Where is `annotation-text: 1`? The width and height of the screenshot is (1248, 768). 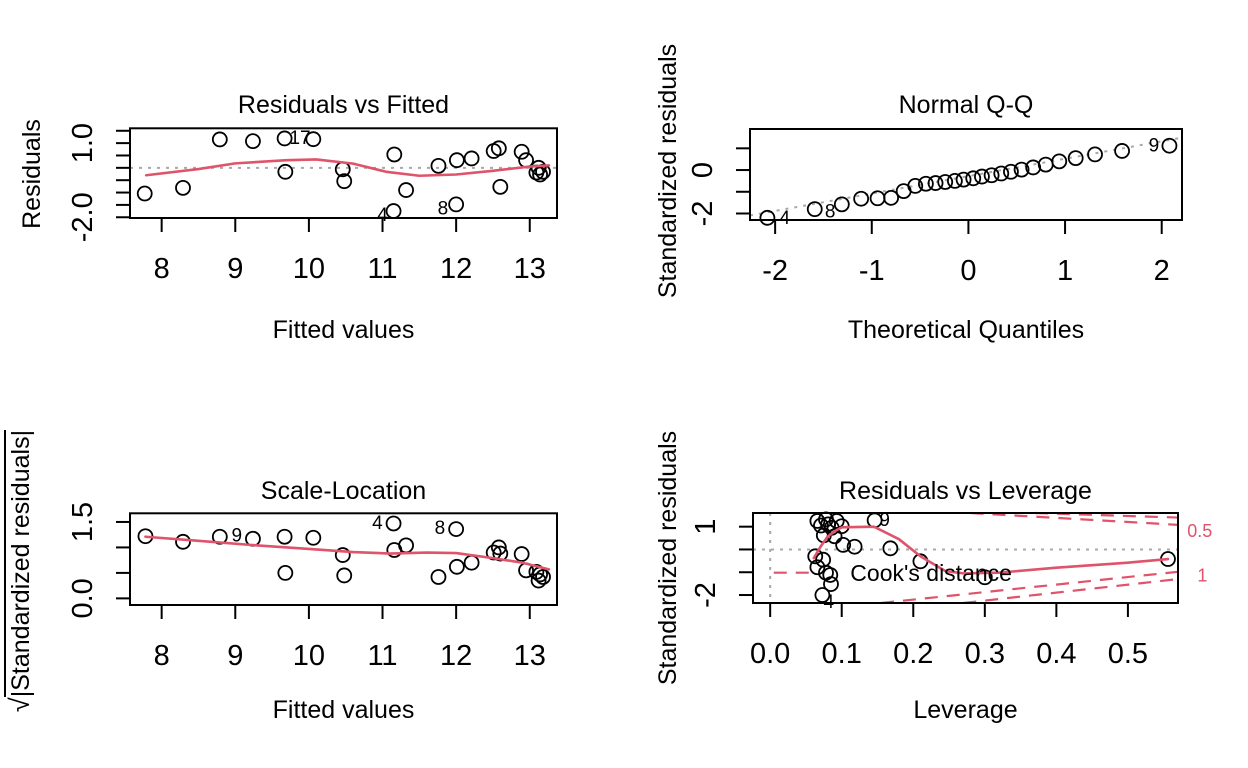
annotation-text: 1 is located at coordinates (1202, 575).